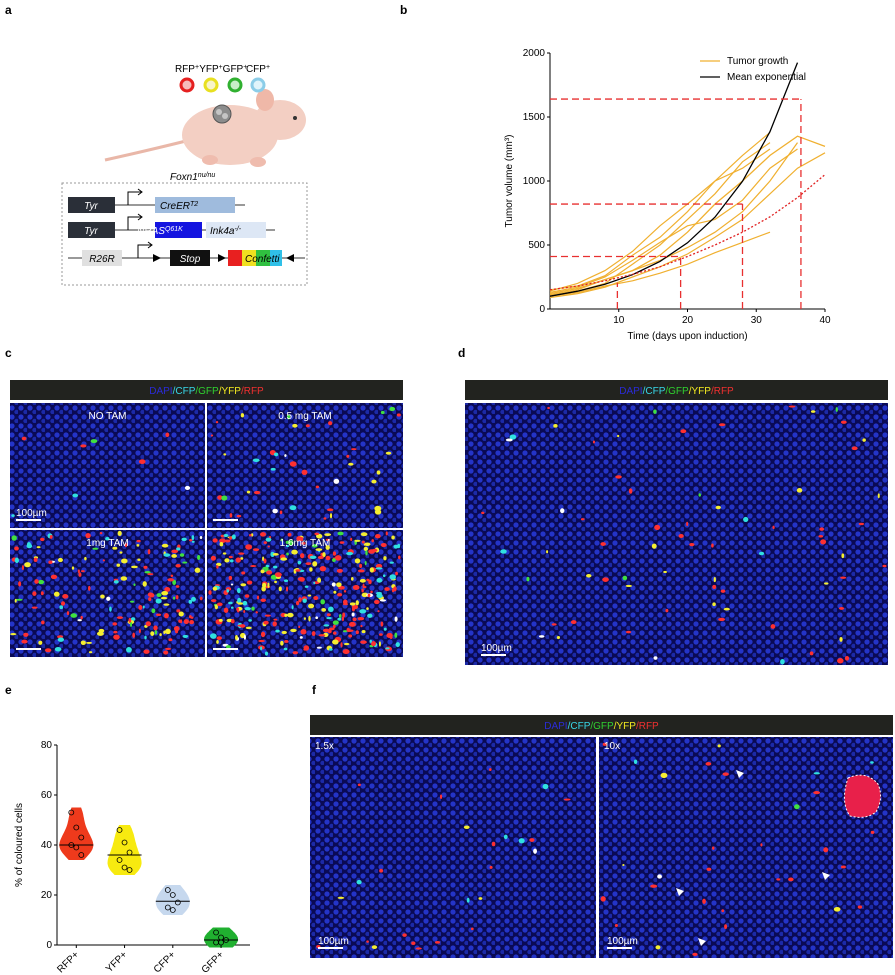 The image size is (895, 975). Describe the element at coordinates (630, 391) in the screenshot. I see `channel-name: DAPI` at that location.